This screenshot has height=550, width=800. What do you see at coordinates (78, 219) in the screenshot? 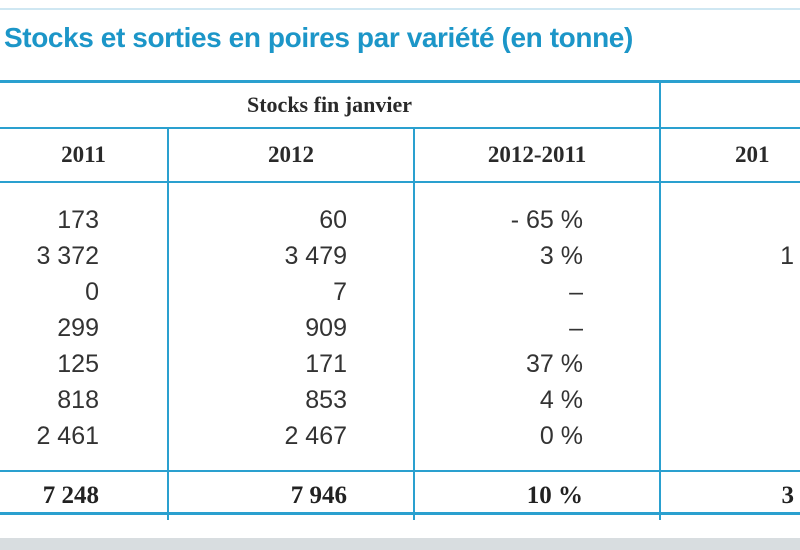
I see `cell-2011: 173` at bounding box center [78, 219].